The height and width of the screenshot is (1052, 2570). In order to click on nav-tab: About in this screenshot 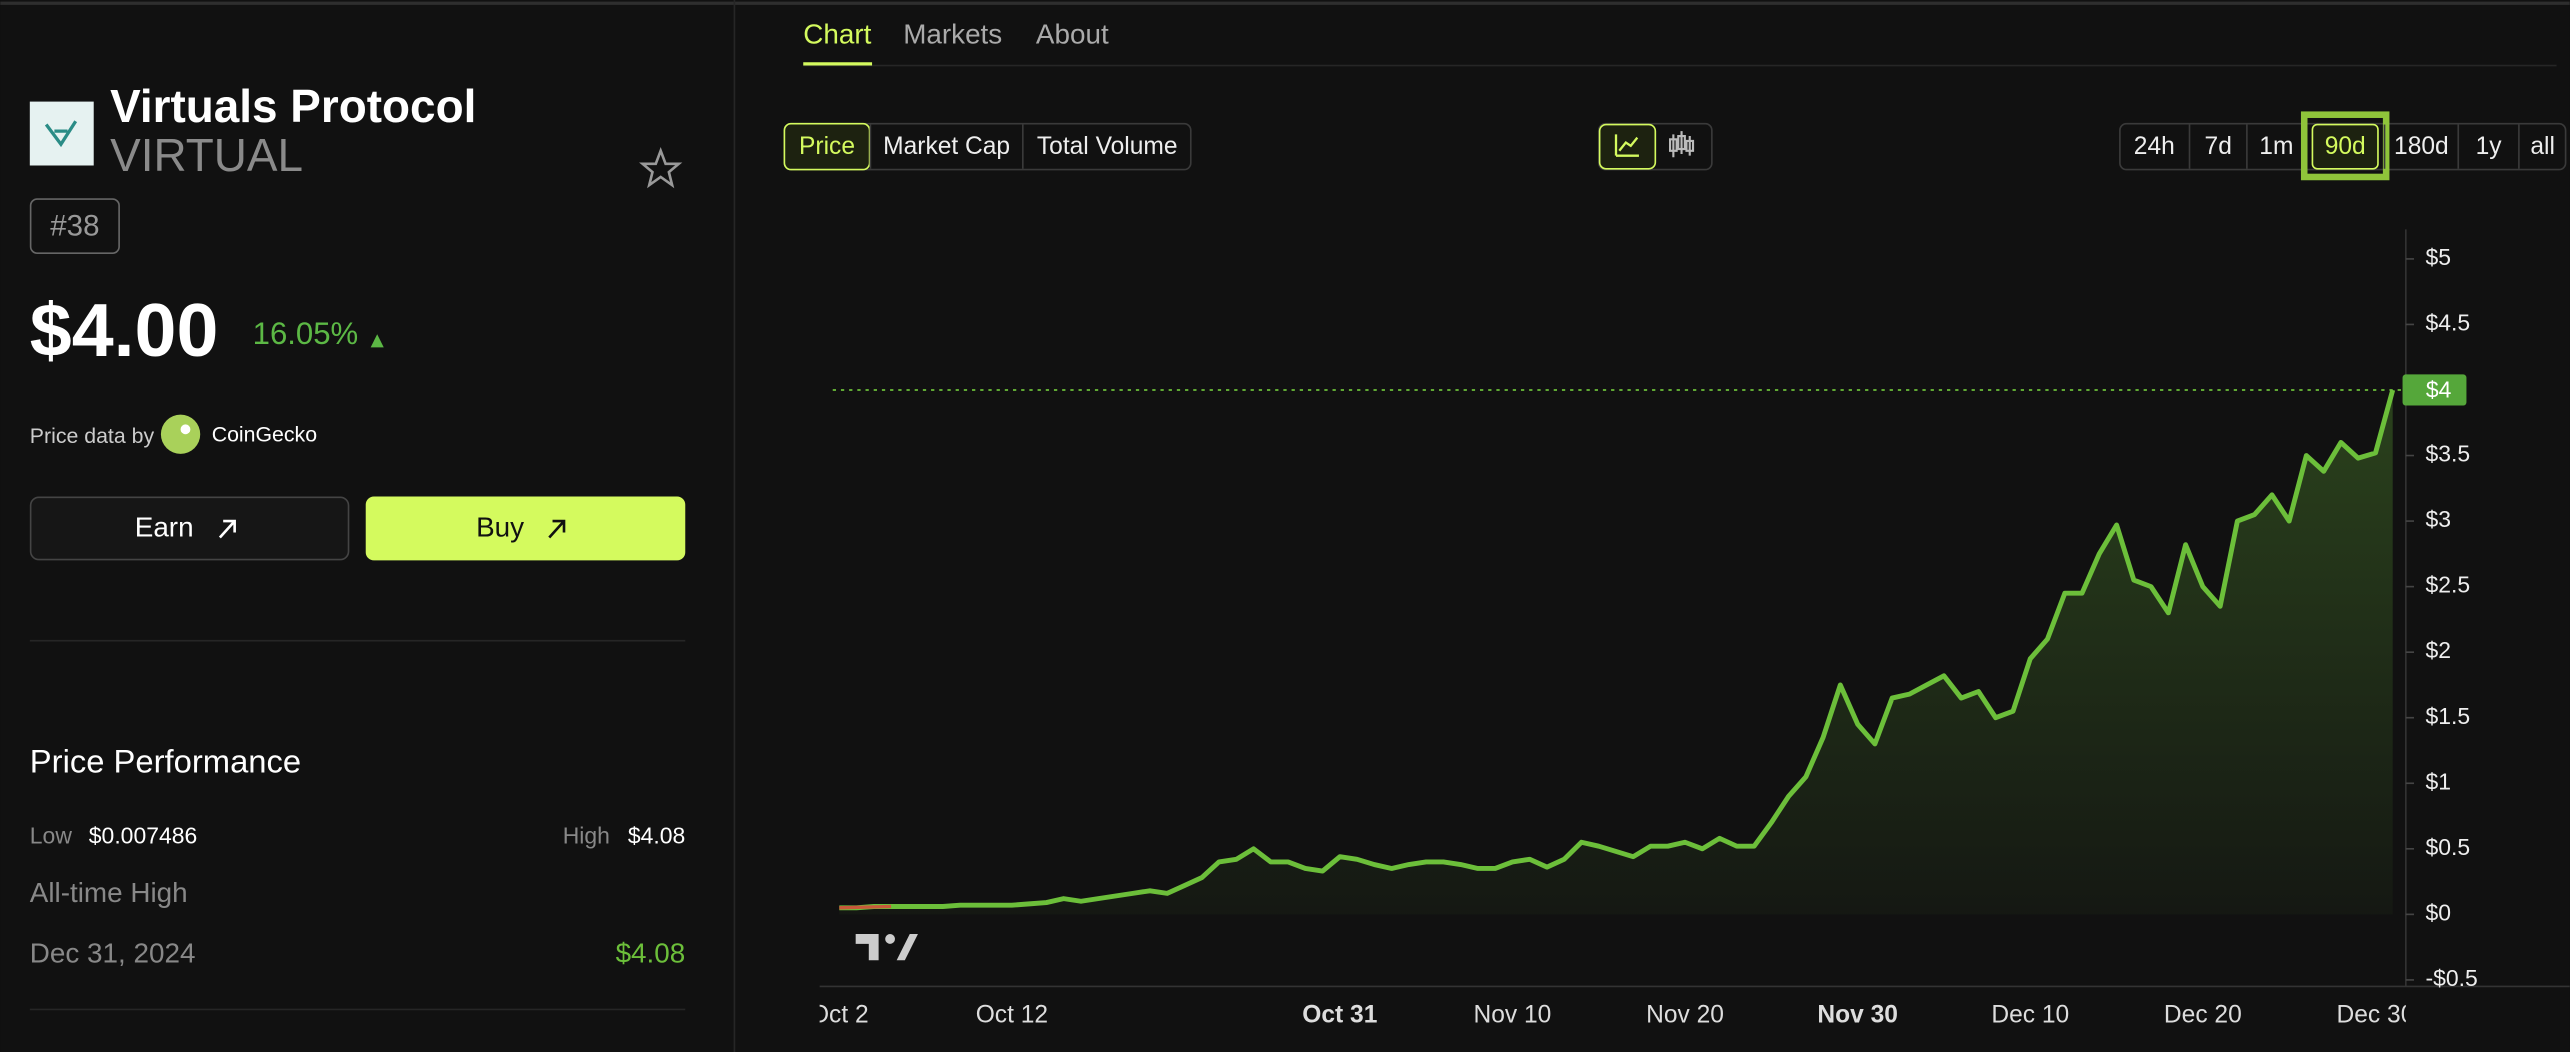, I will do `click(1072, 33)`.